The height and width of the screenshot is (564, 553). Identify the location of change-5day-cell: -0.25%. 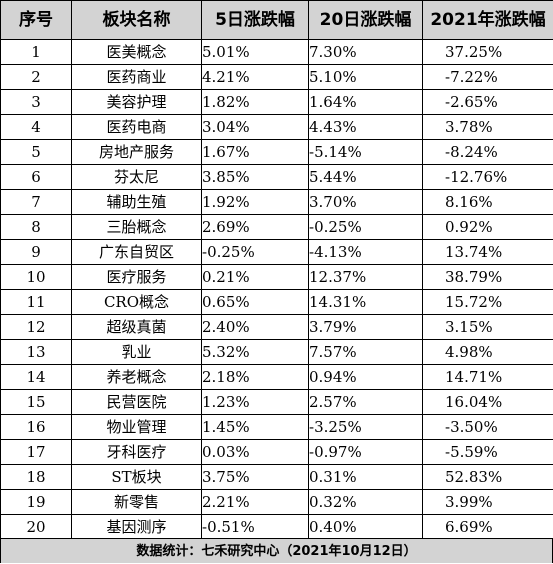
(255, 252).